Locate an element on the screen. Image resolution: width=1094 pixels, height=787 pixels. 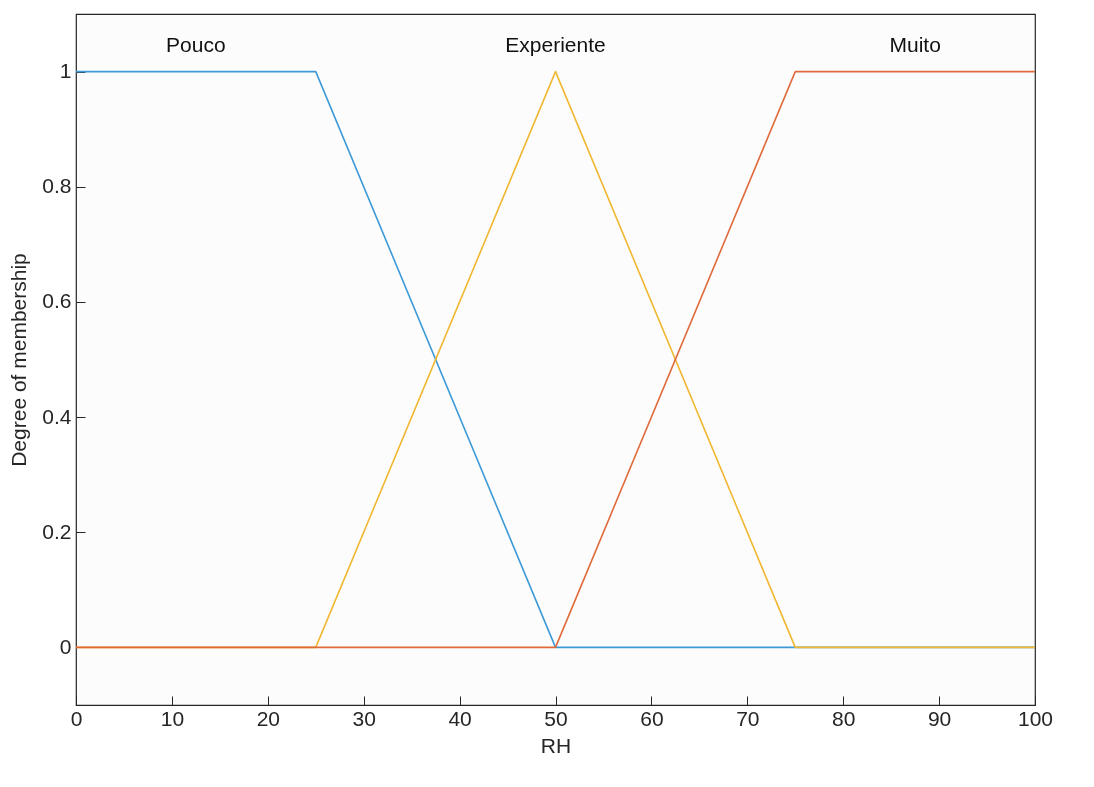
x-tick-label: 80 is located at coordinates (844, 718).